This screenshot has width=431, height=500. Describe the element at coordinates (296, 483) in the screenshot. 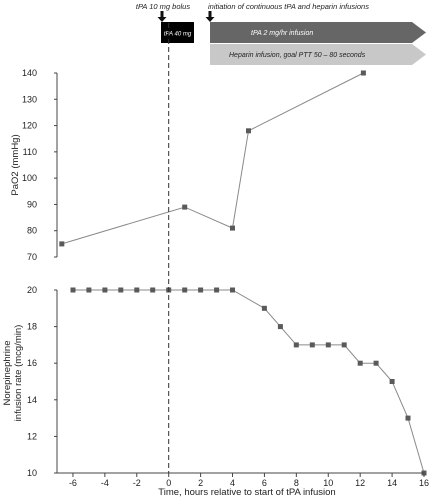

I see `x-tick-label: 8` at that location.